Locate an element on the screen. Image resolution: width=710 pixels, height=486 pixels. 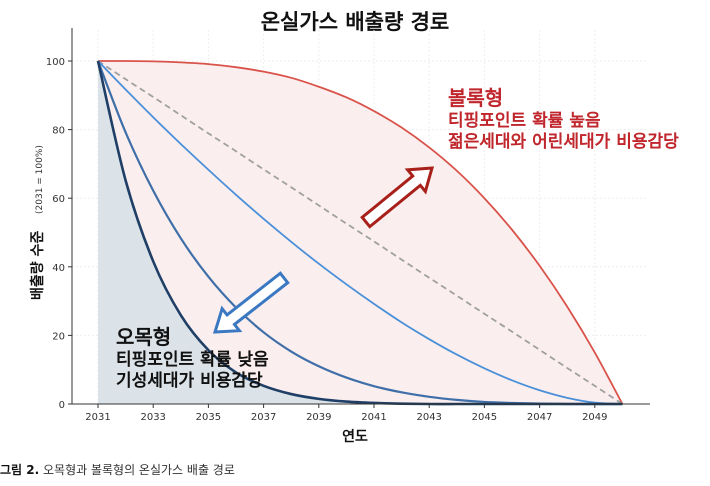
annotation-concave-line1: 티핑포인트 확률 낮음 is located at coordinates (192, 360).